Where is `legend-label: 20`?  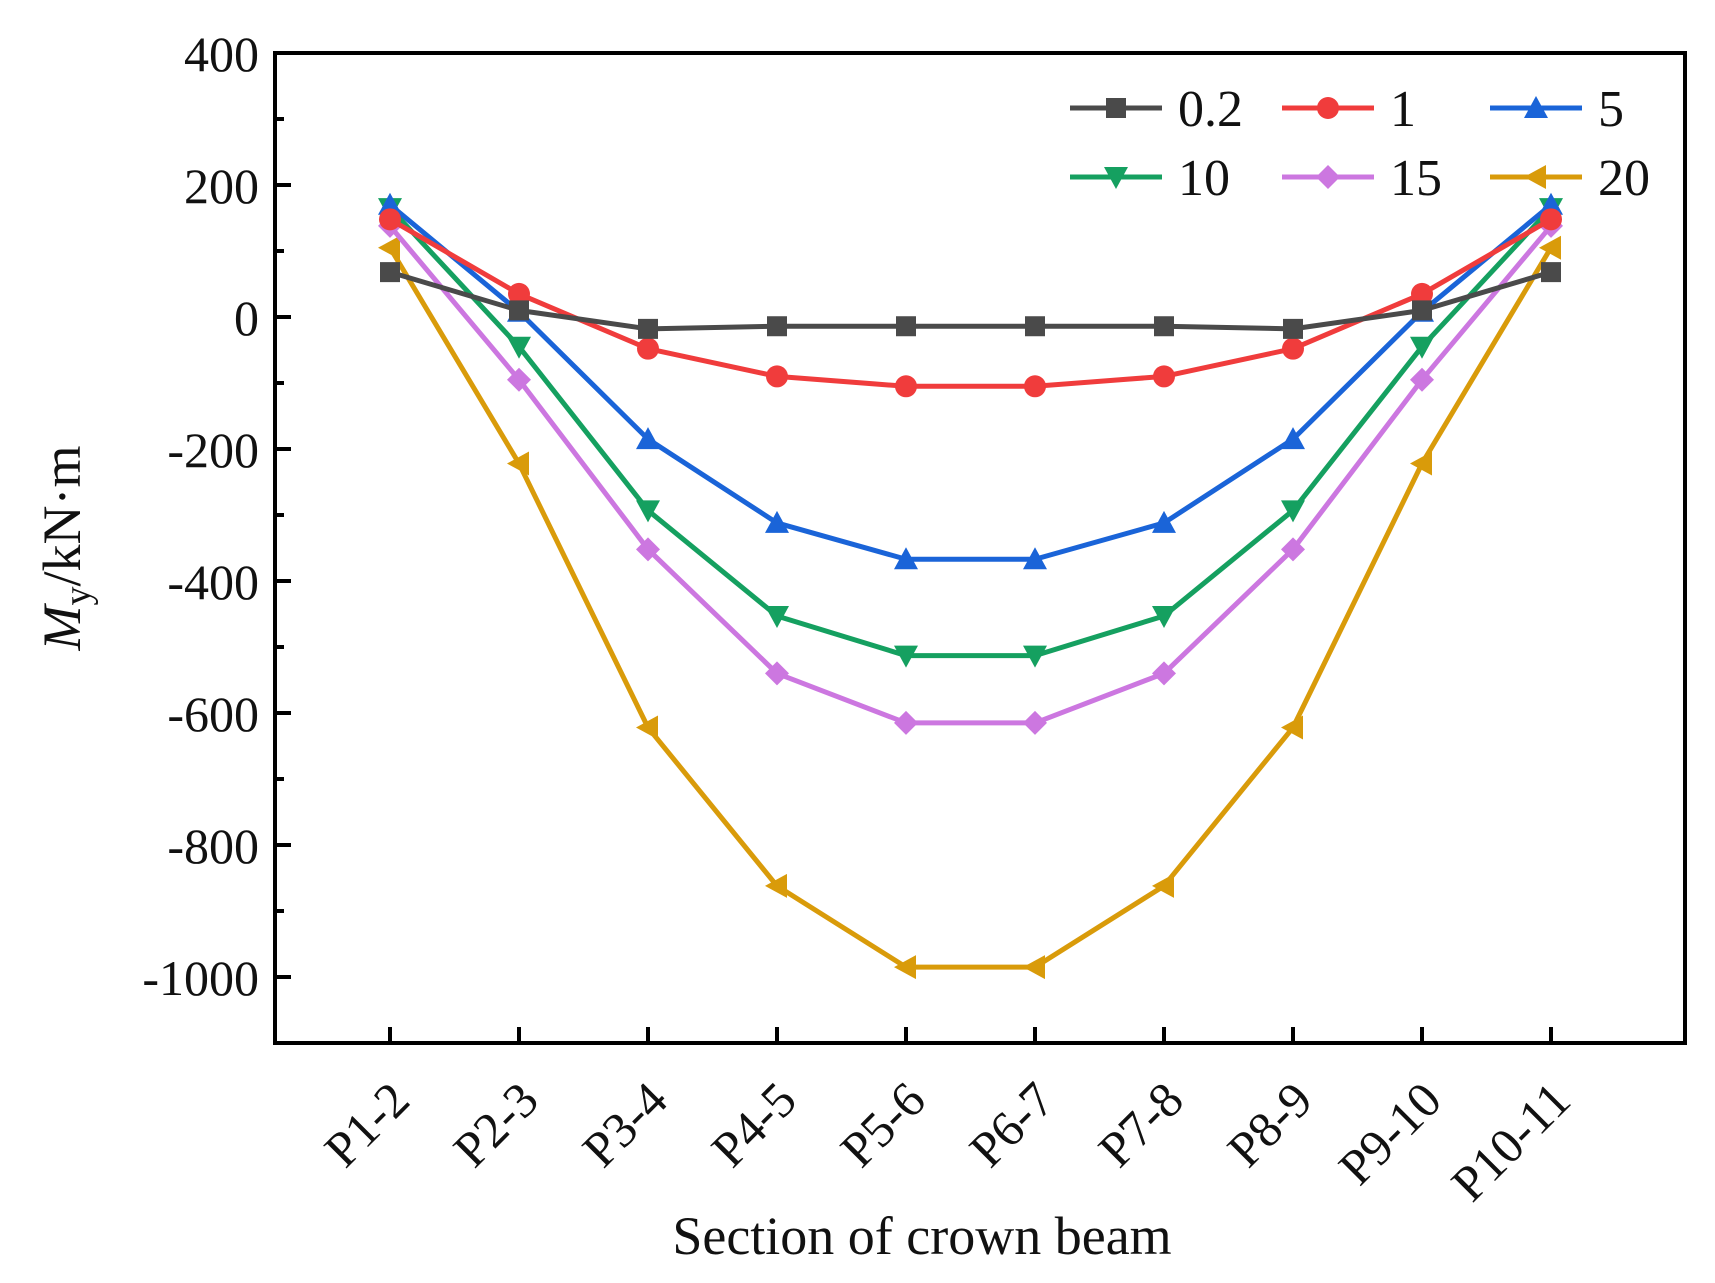 legend-label: 20 is located at coordinates (1624, 178).